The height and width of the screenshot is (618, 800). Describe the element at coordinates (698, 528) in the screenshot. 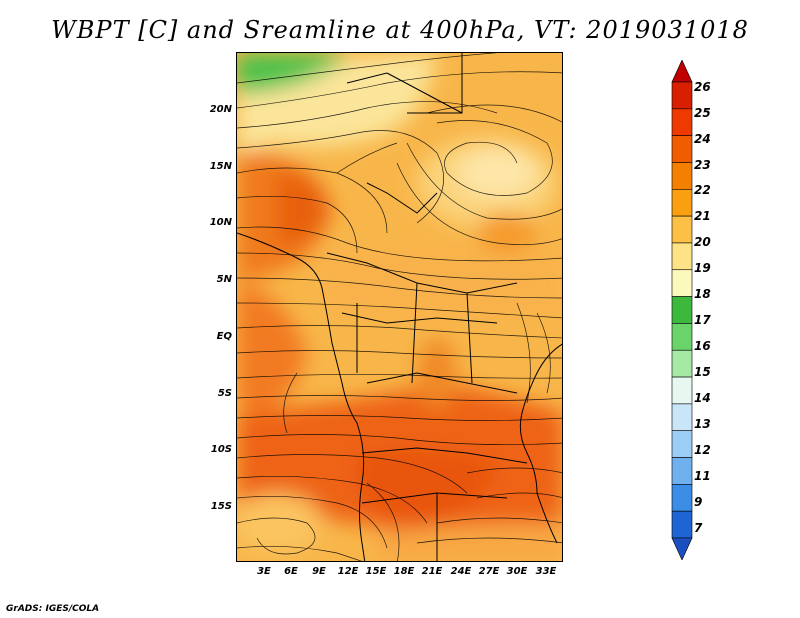

I see `colorbar-label: 7` at that location.